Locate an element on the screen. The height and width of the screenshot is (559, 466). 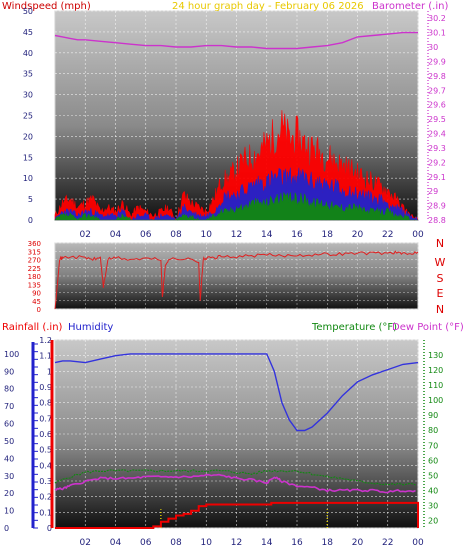
panel-3-humidity-line is located at coordinates (236, 392).